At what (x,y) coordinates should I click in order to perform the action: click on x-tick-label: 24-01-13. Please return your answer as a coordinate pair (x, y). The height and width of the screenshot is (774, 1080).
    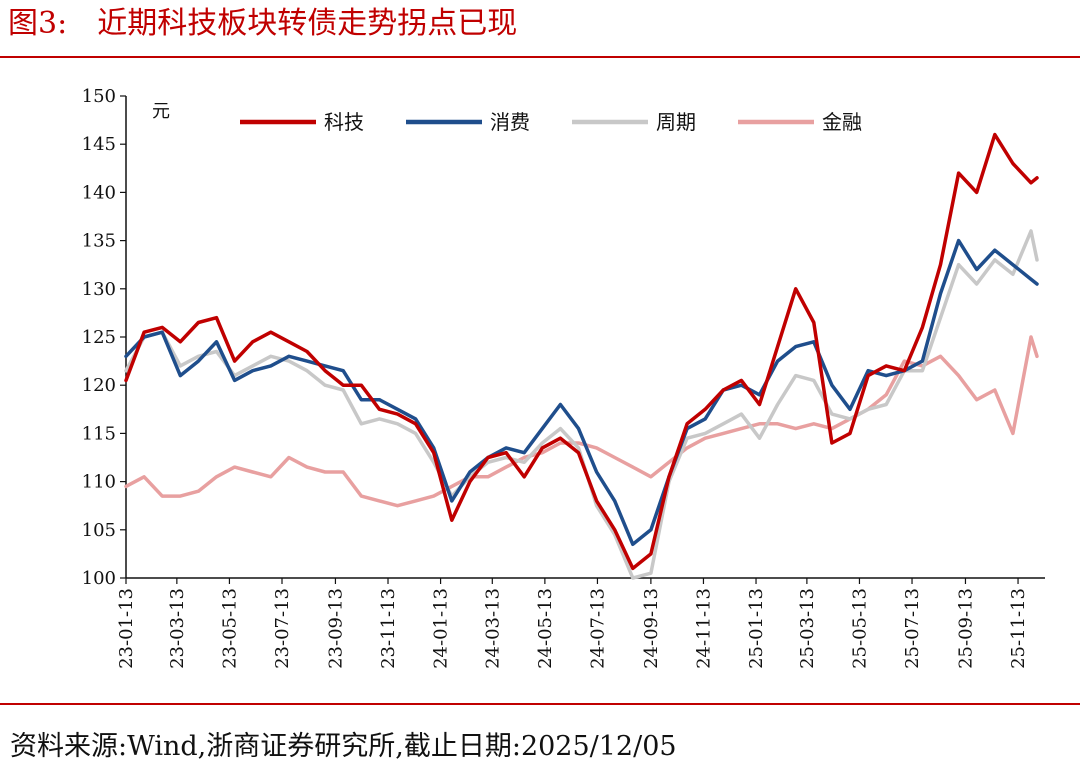
    Looking at the image, I should click on (441, 628).